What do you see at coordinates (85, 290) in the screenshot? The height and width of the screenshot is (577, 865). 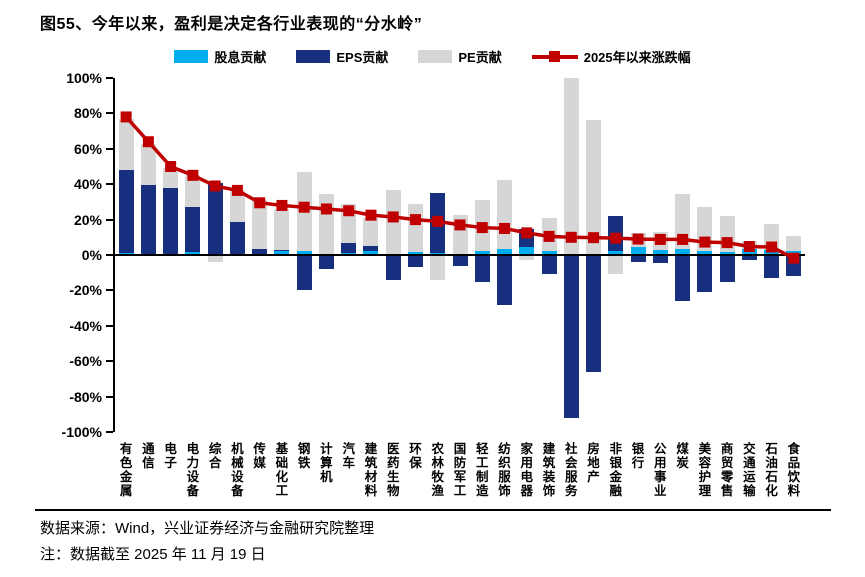 I see `y-axis-tick-label: -20%` at bounding box center [85, 290].